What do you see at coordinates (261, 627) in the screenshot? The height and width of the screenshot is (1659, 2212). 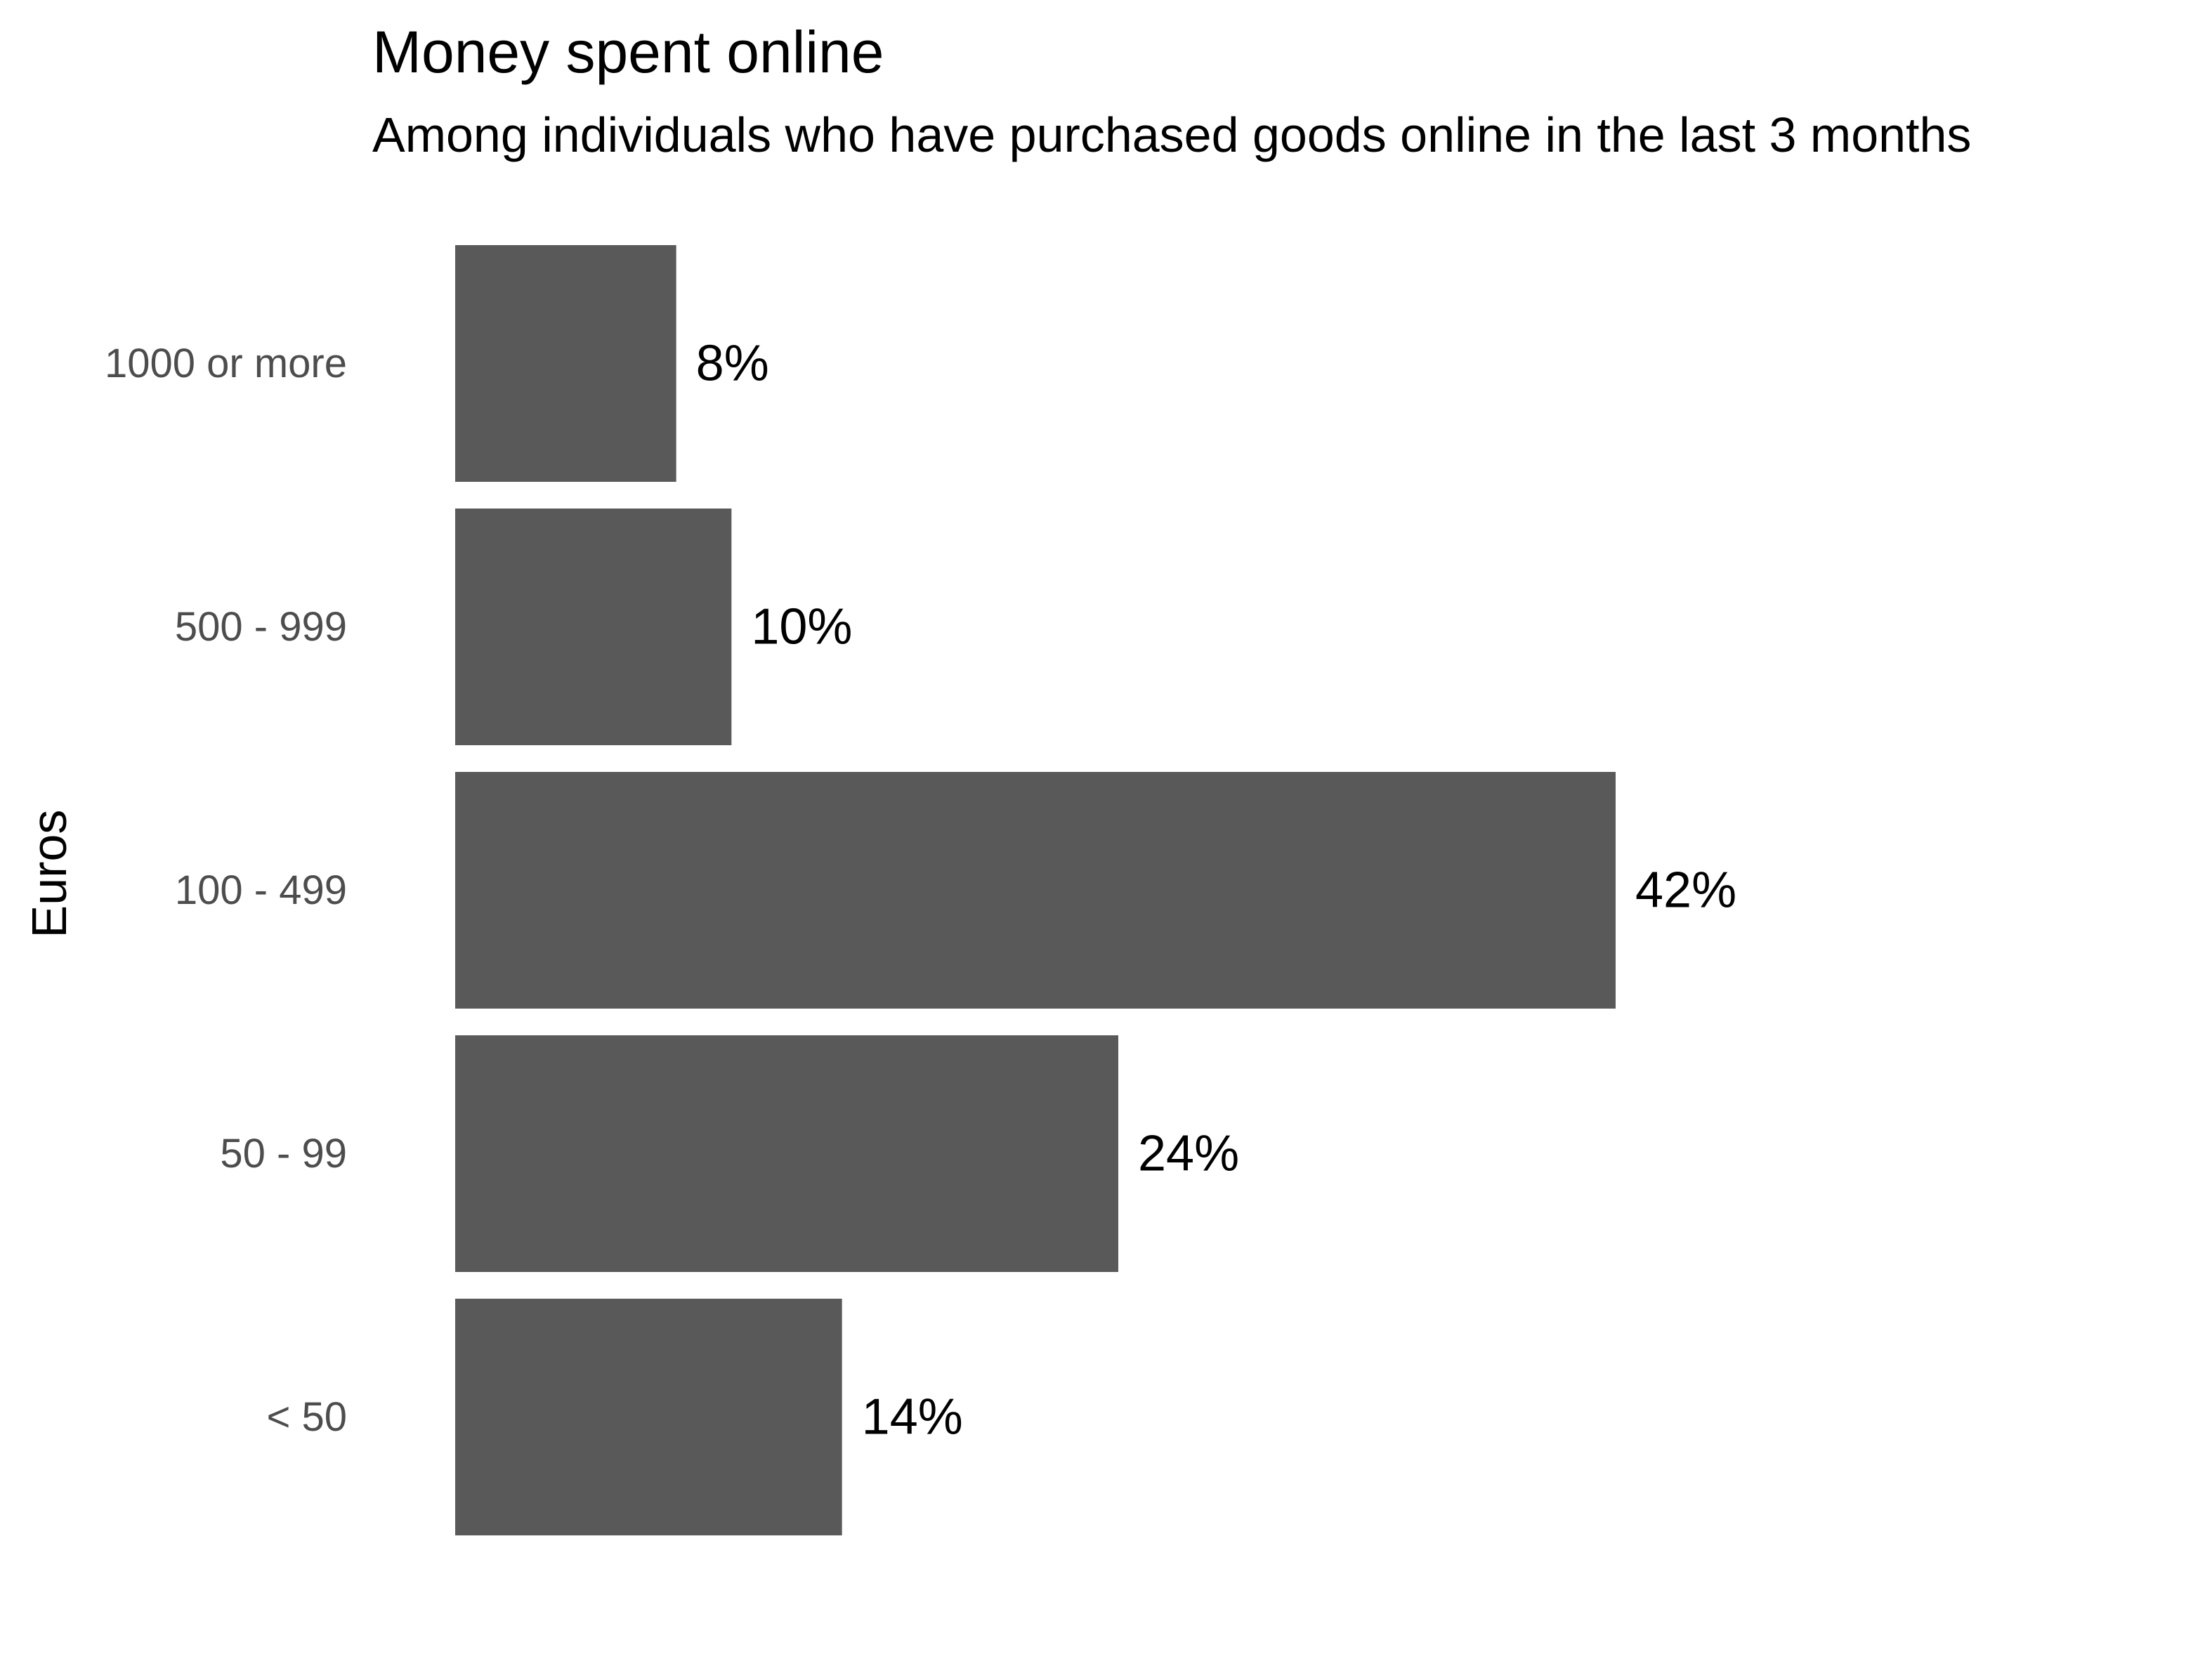 I see `y-tick-label-1: 500 - 999` at bounding box center [261, 627].